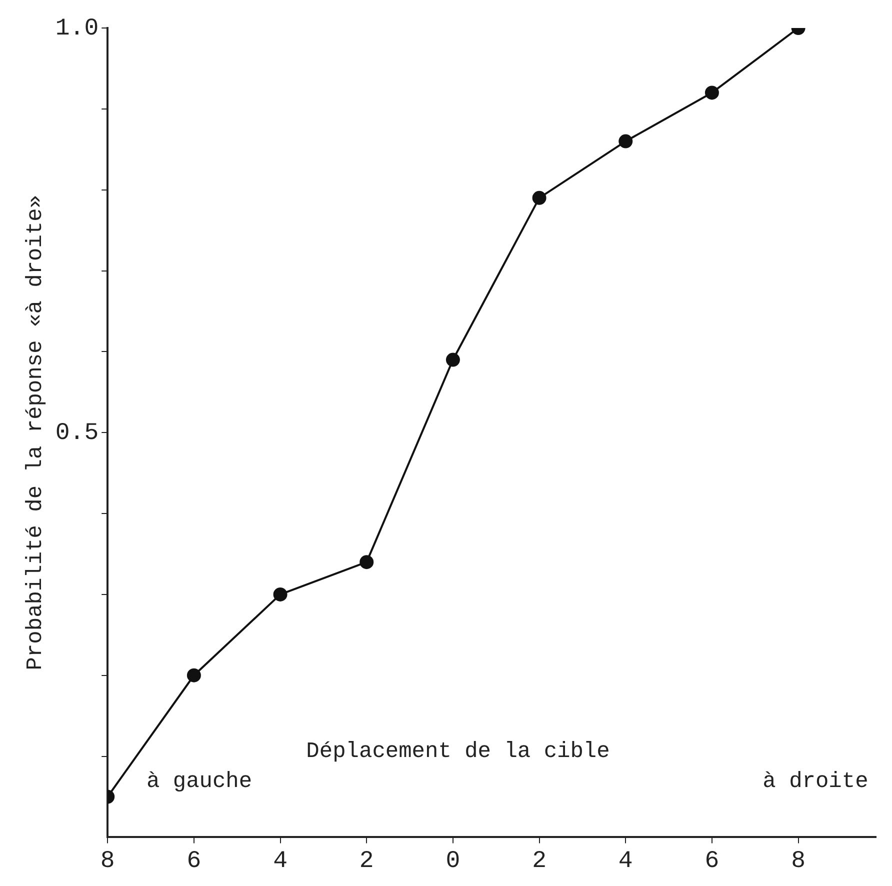  What do you see at coordinates (35, 432) in the screenshot?
I see `y-axis-title: Probabilité de la réponse «à droite»` at bounding box center [35, 432].